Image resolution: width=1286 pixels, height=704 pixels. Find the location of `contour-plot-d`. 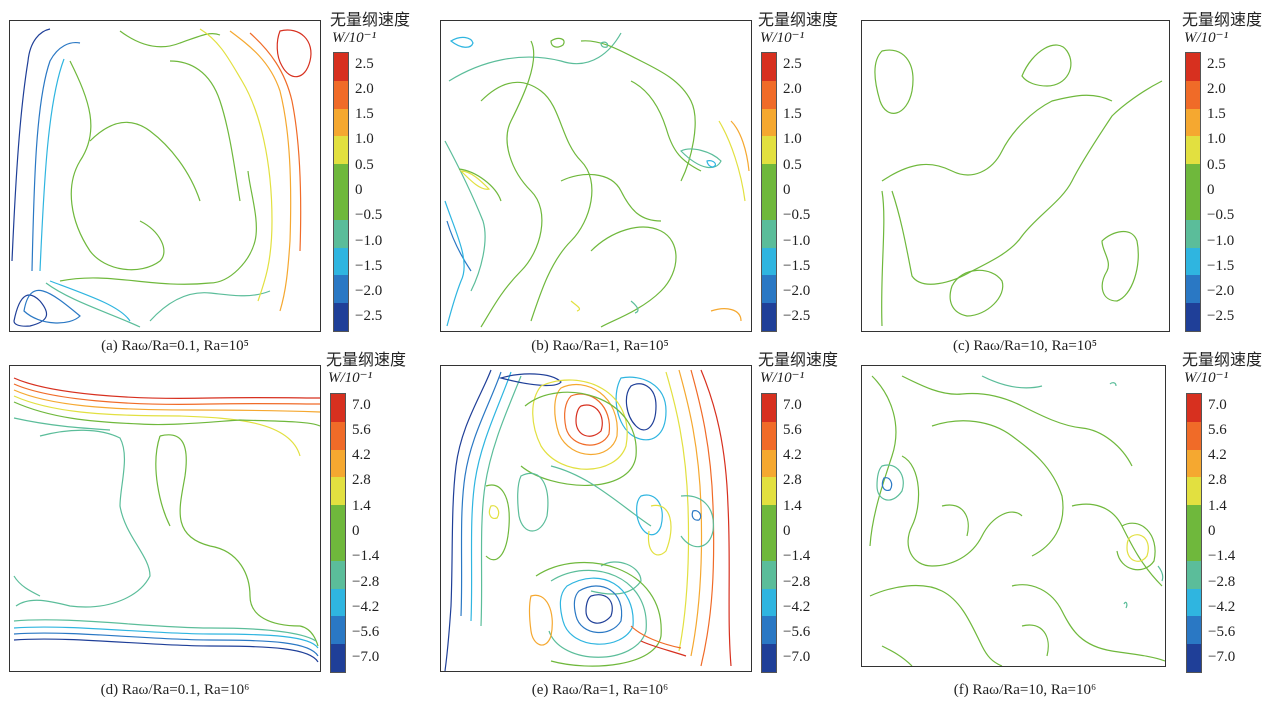

contour-plot-d is located at coordinates (165, 518).